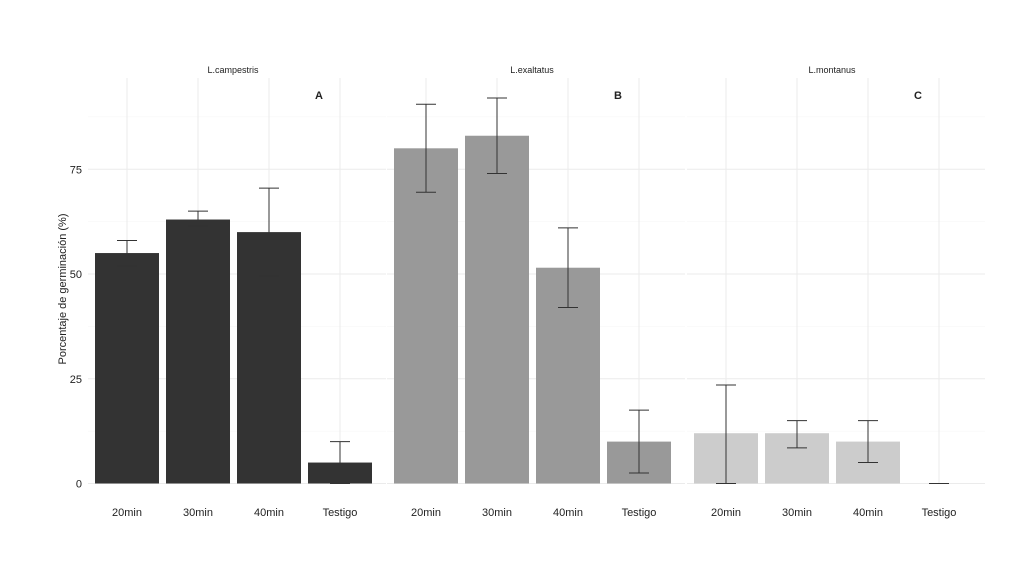 The width and height of the screenshot is (1022, 566). What do you see at coordinates (832, 70) in the screenshot?
I see `panel-title: L.montanus` at bounding box center [832, 70].